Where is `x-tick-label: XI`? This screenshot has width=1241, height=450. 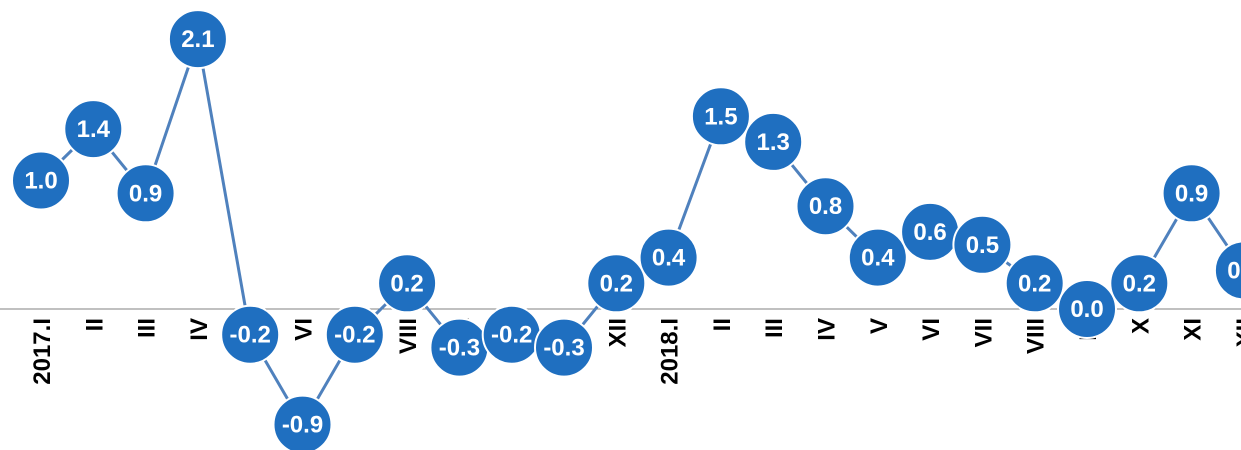 x-tick-label: XI is located at coordinates (1193, 329).